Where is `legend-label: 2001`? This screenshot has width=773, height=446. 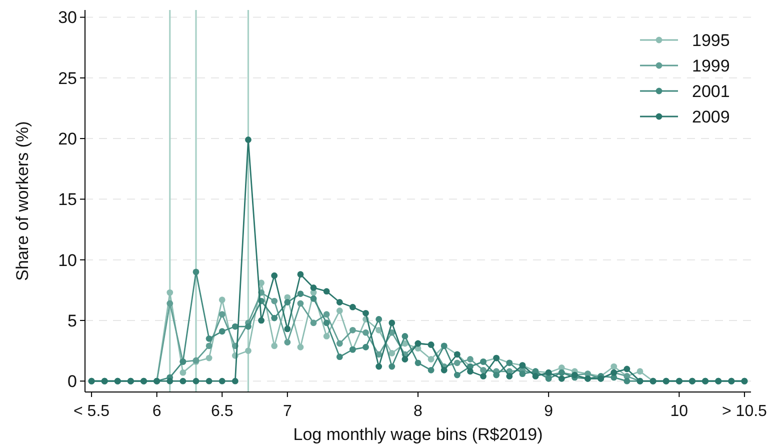 legend-label: 2001 is located at coordinates (711, 91).